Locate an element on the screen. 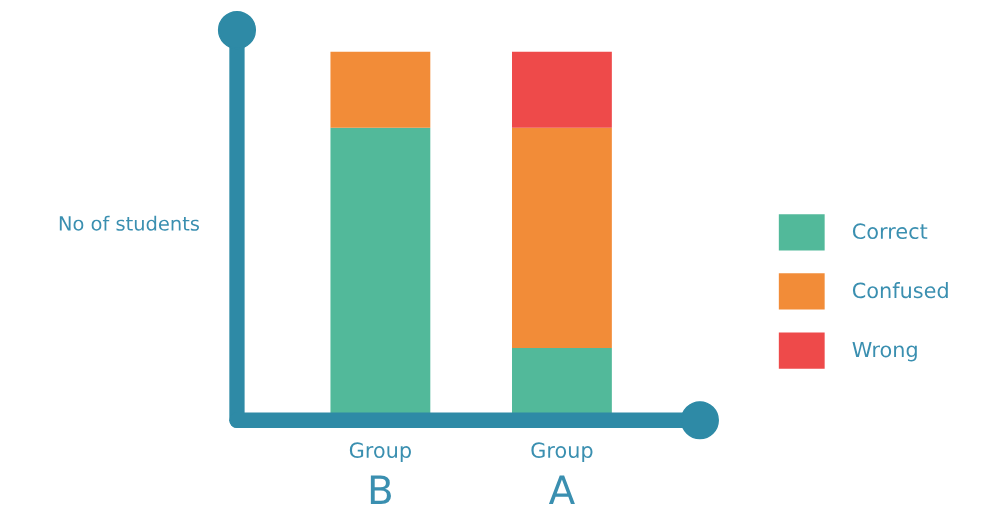 Image resolution: width=1002 pixels, height=510 pixels. legend-label: Wrong is located at coordinates (884, 351).